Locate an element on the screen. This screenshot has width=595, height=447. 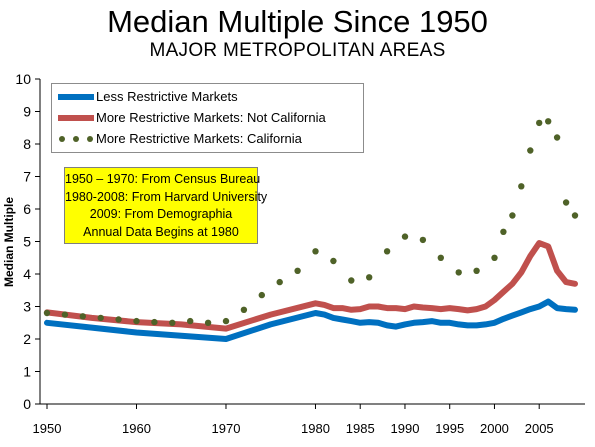
chart-title: Median Multiple Since 1950 is located at coordinates (297, 21).